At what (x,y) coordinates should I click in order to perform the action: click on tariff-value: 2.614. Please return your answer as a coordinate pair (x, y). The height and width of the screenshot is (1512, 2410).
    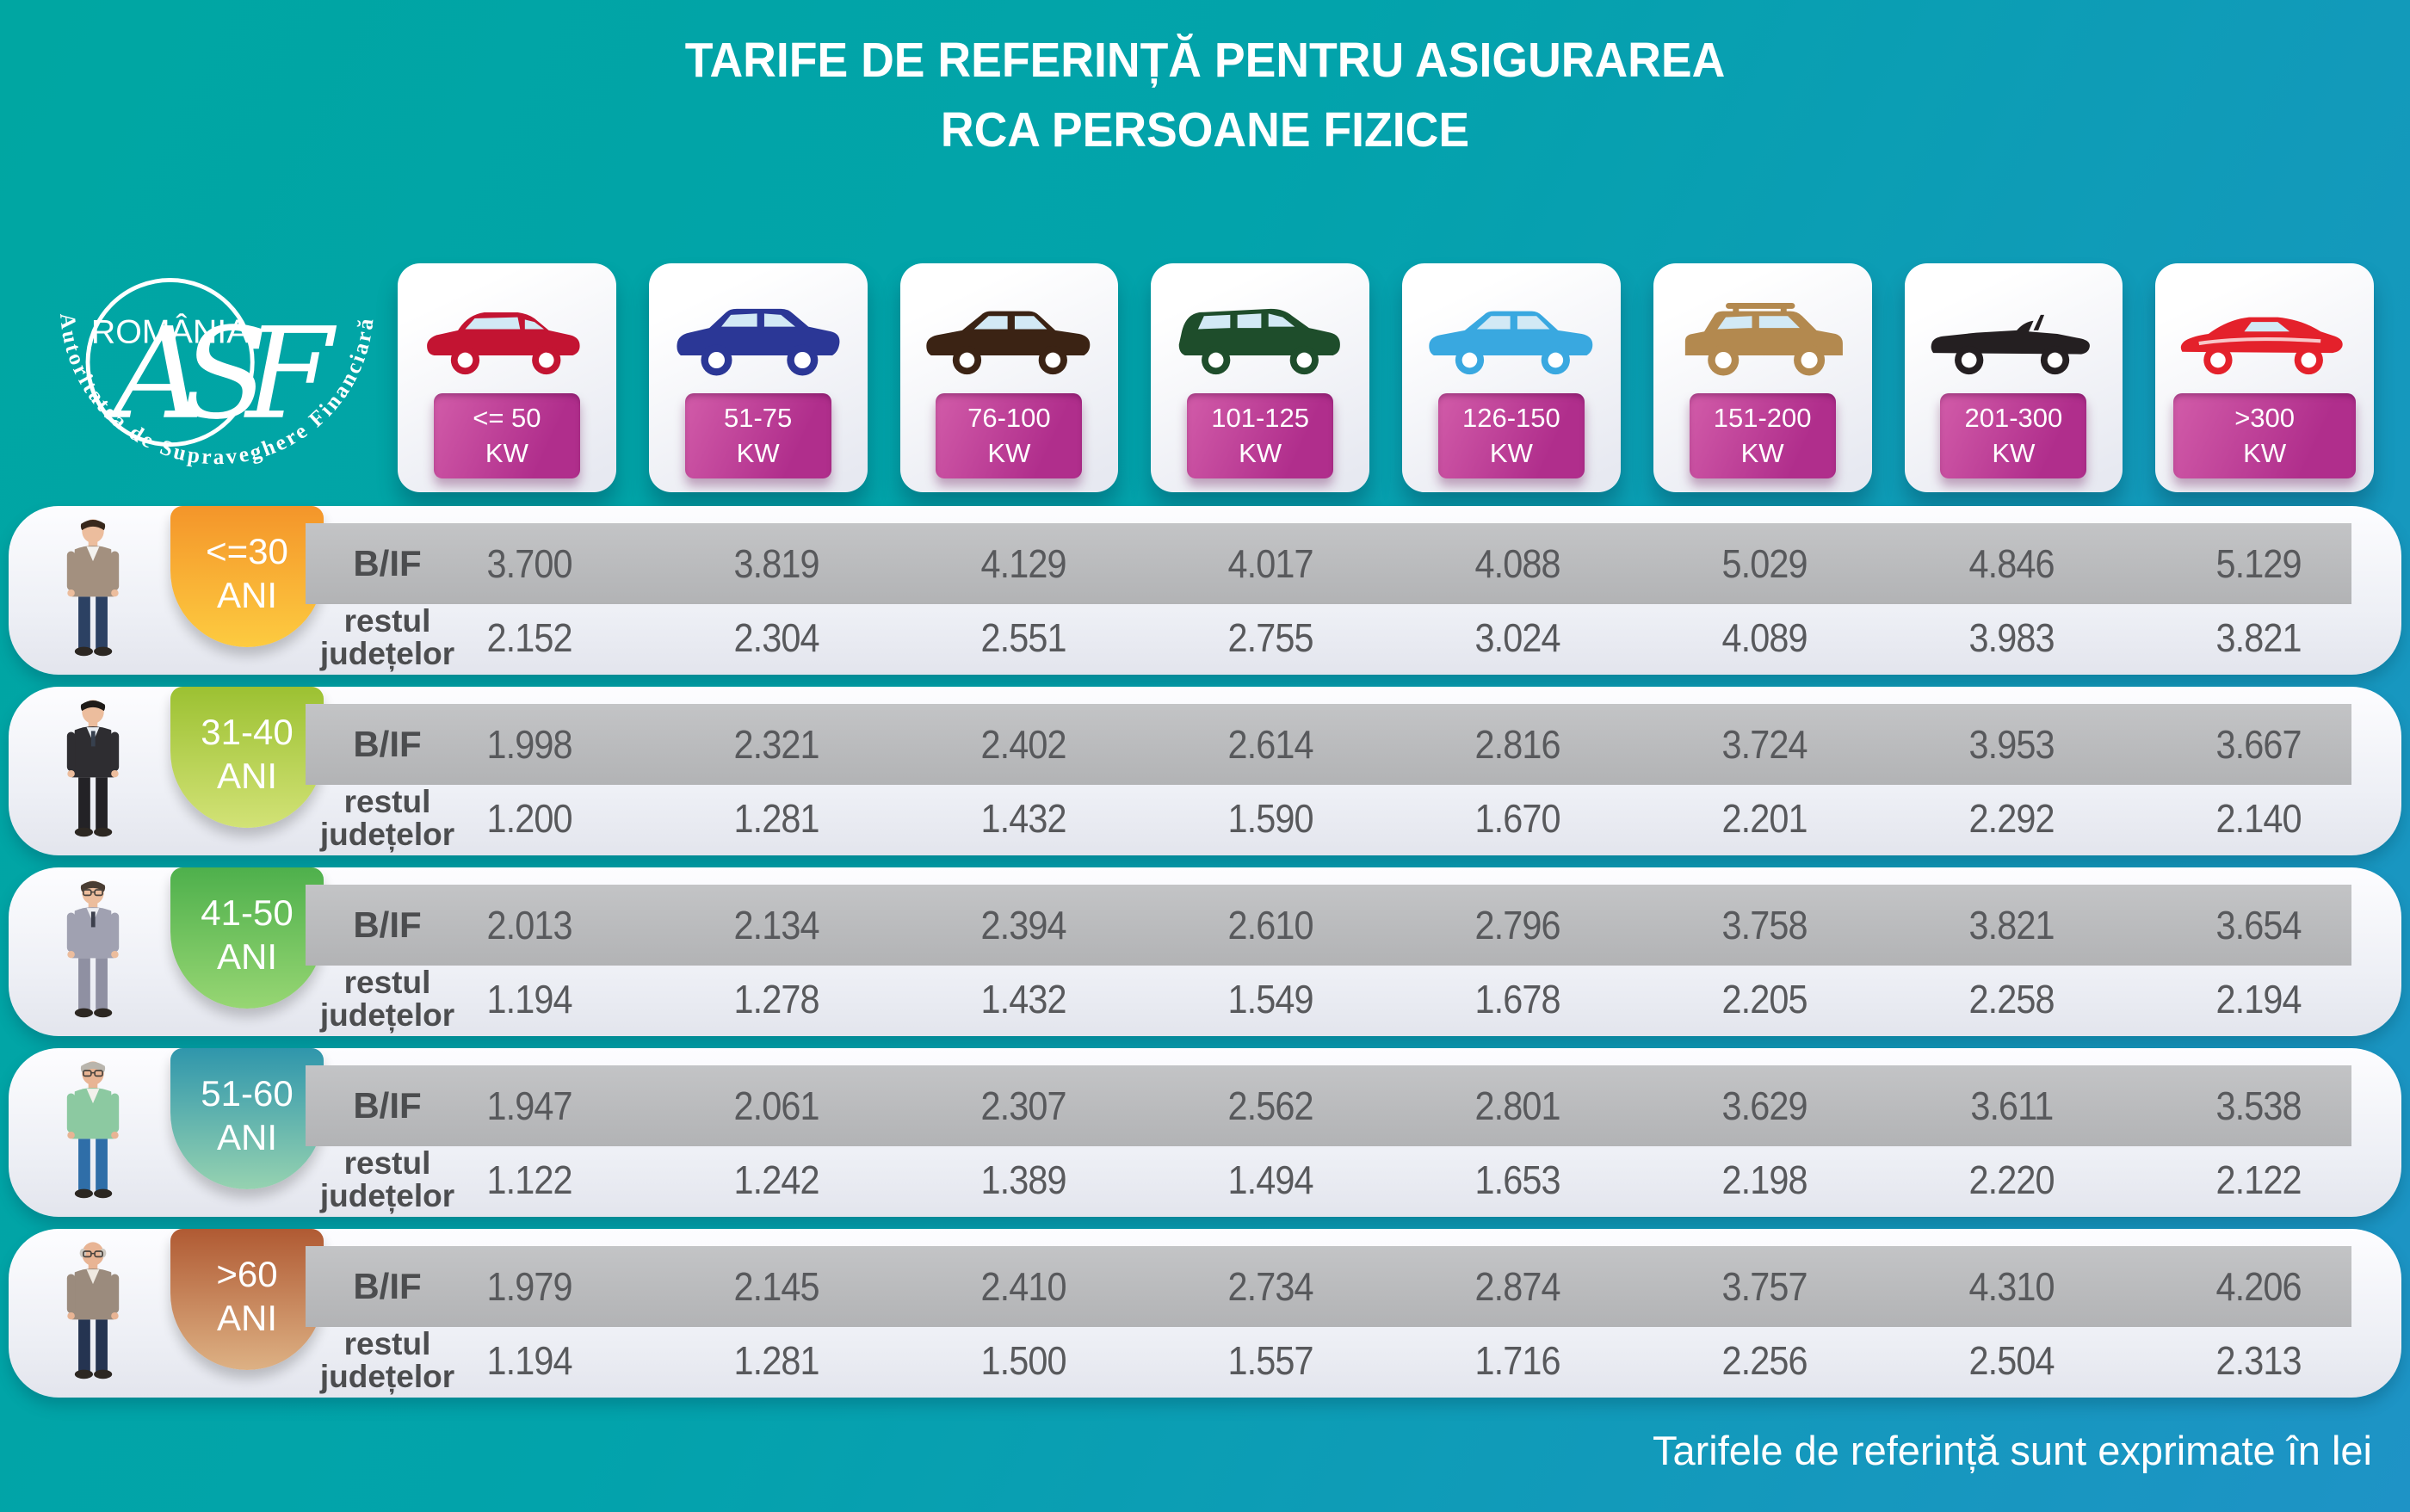
    Looking at the image, I should click on (1271, 744).